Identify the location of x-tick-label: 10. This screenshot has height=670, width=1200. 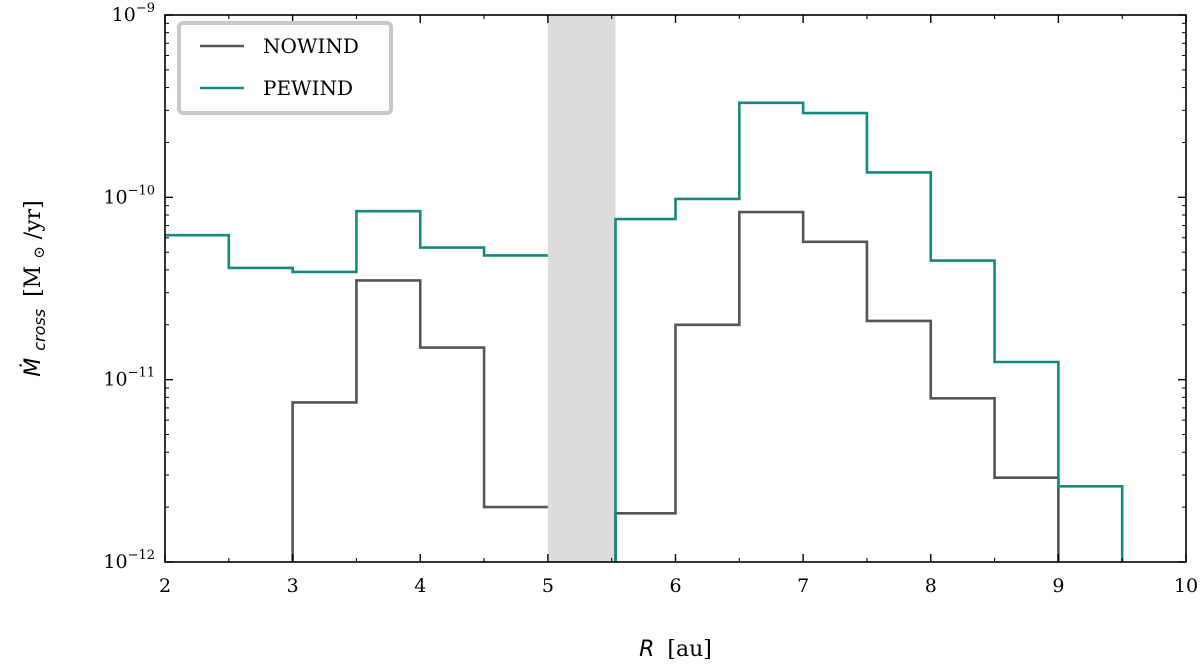
(1186, 586).